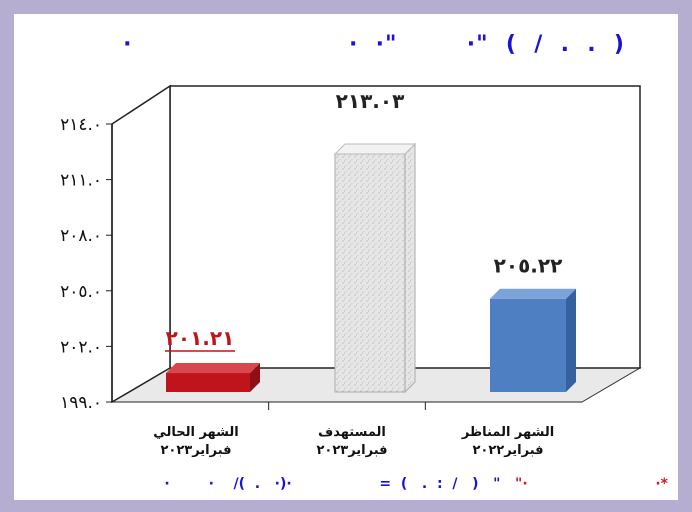 This screenshot has height=512, width=692. I want to click on y-tick-label: ٢٠٥.٠, so click(81, 292).